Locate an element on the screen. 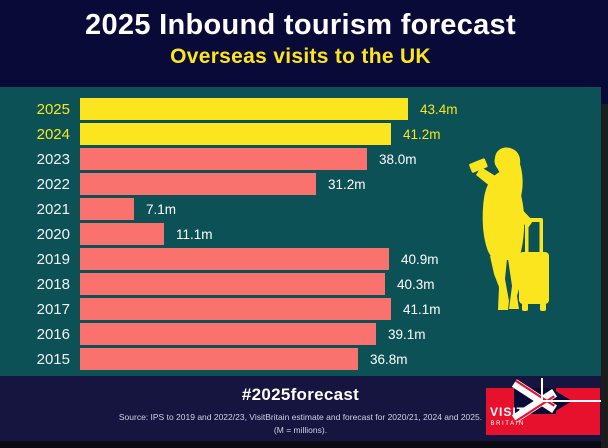 The image size is (608, 448). traveler-with-suitcase-icon is located at coordinates (509, 229).